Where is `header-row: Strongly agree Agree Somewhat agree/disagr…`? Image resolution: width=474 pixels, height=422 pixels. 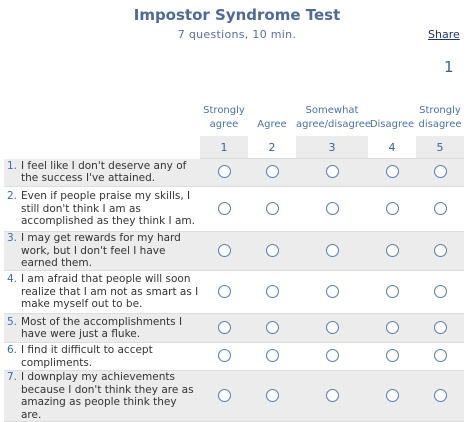
header-row: Strongly agree Agree Somewhat agree/disagr… is located at coordinates (234, 118).